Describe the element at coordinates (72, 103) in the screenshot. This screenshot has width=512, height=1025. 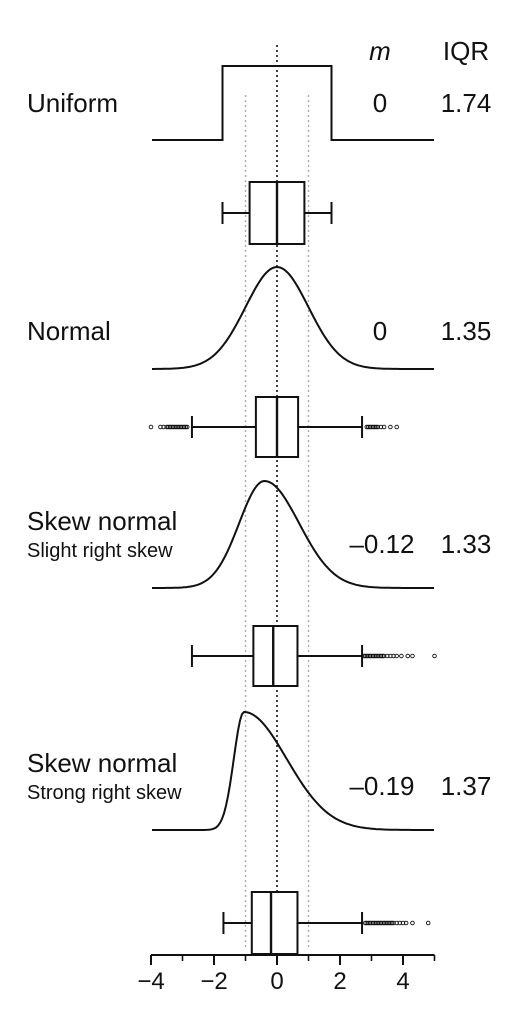
I see `distribution-name: Uniform` at that location.